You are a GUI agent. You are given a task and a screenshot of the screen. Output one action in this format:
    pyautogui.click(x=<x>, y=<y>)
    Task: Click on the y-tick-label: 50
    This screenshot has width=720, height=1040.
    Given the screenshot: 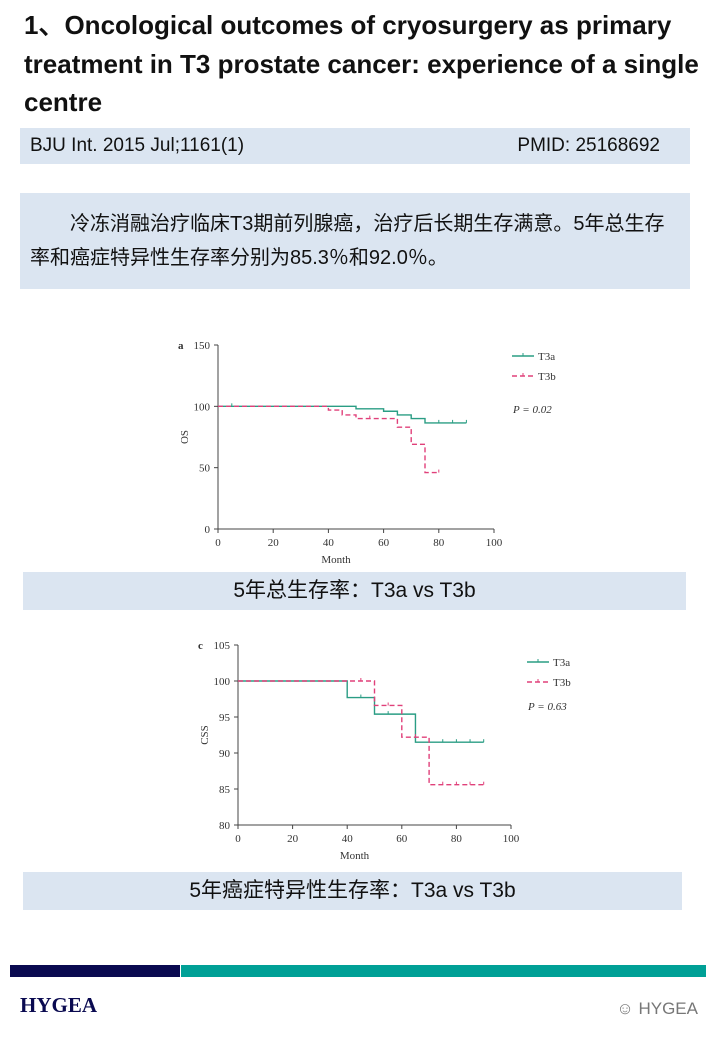 What is the action you would take?
    pyautogui.click(x=205, y=469)
    